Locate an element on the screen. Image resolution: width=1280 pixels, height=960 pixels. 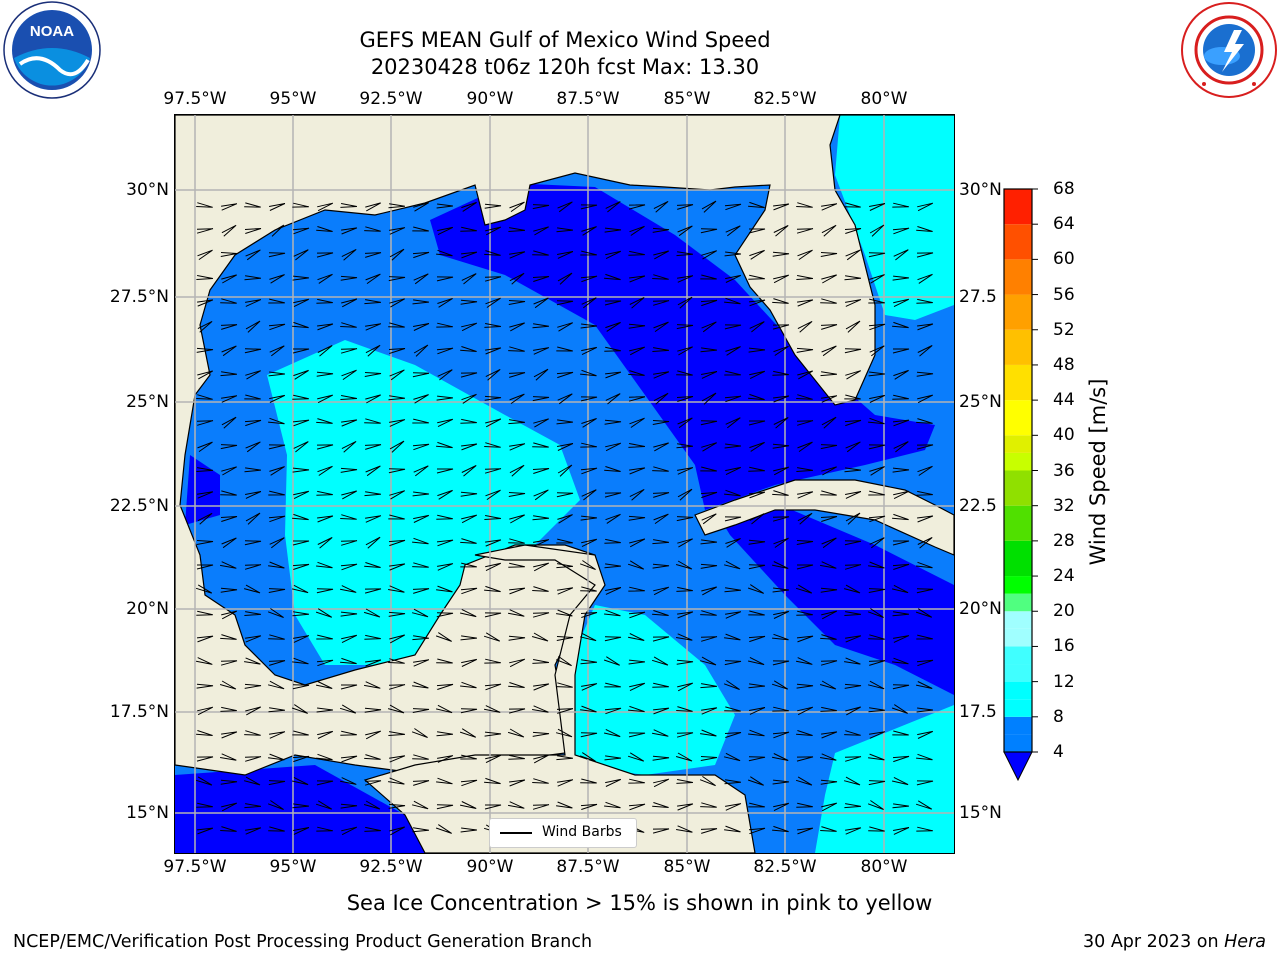
lat-label-left: 20°N is located at coordinates (147, 609).